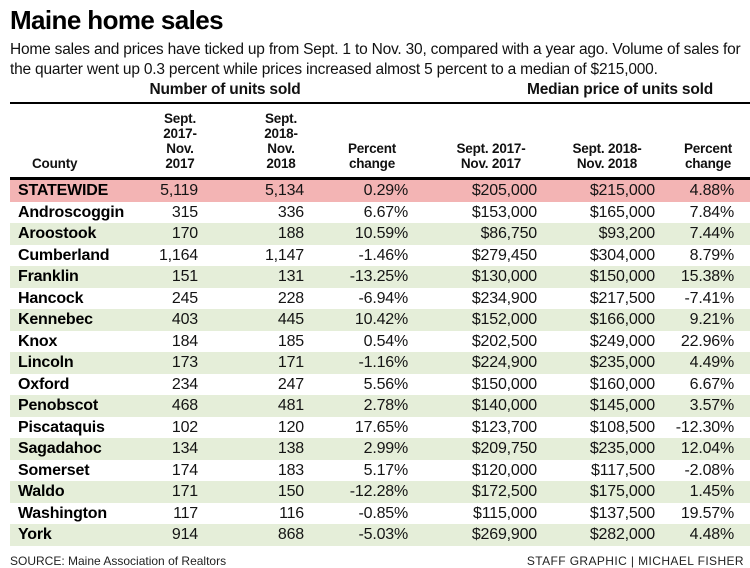 Image resolution: width=750 pixels, height=568 pixels. What do you see at coordinates (381, 427) in the screenshot?
I see `units-pct-cell: 17.65%` at bounding box center [381, 427].